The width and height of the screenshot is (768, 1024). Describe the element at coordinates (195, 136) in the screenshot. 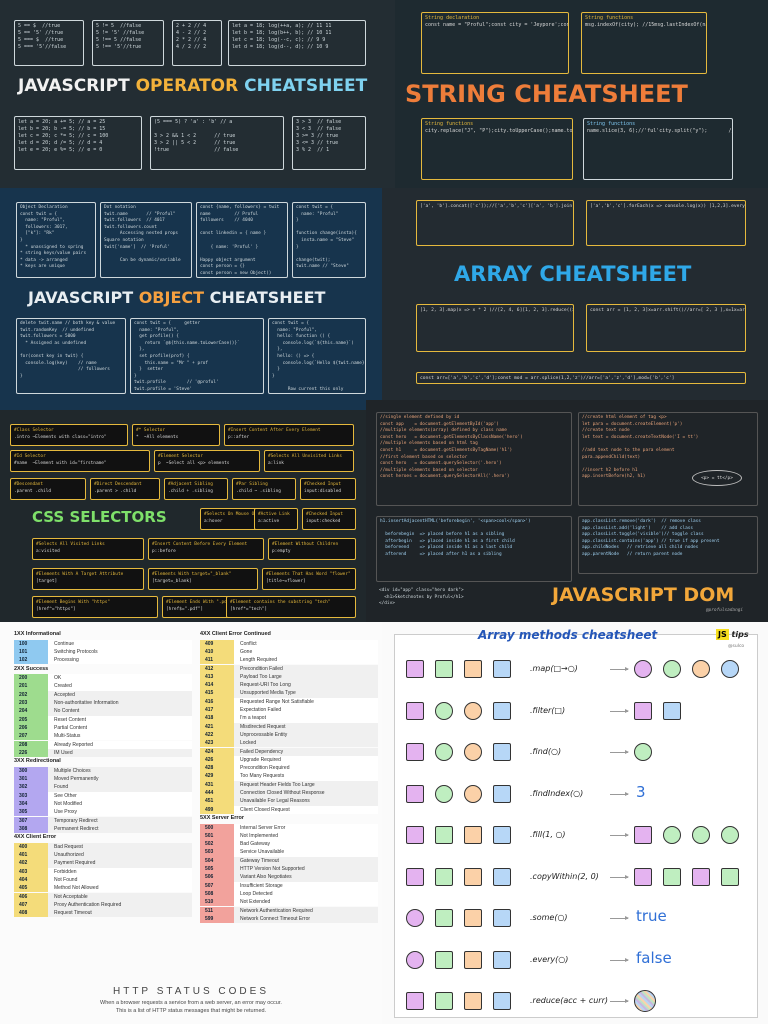

I see `code-line: 3 > 2 && 1 < 2 // true` at that location.